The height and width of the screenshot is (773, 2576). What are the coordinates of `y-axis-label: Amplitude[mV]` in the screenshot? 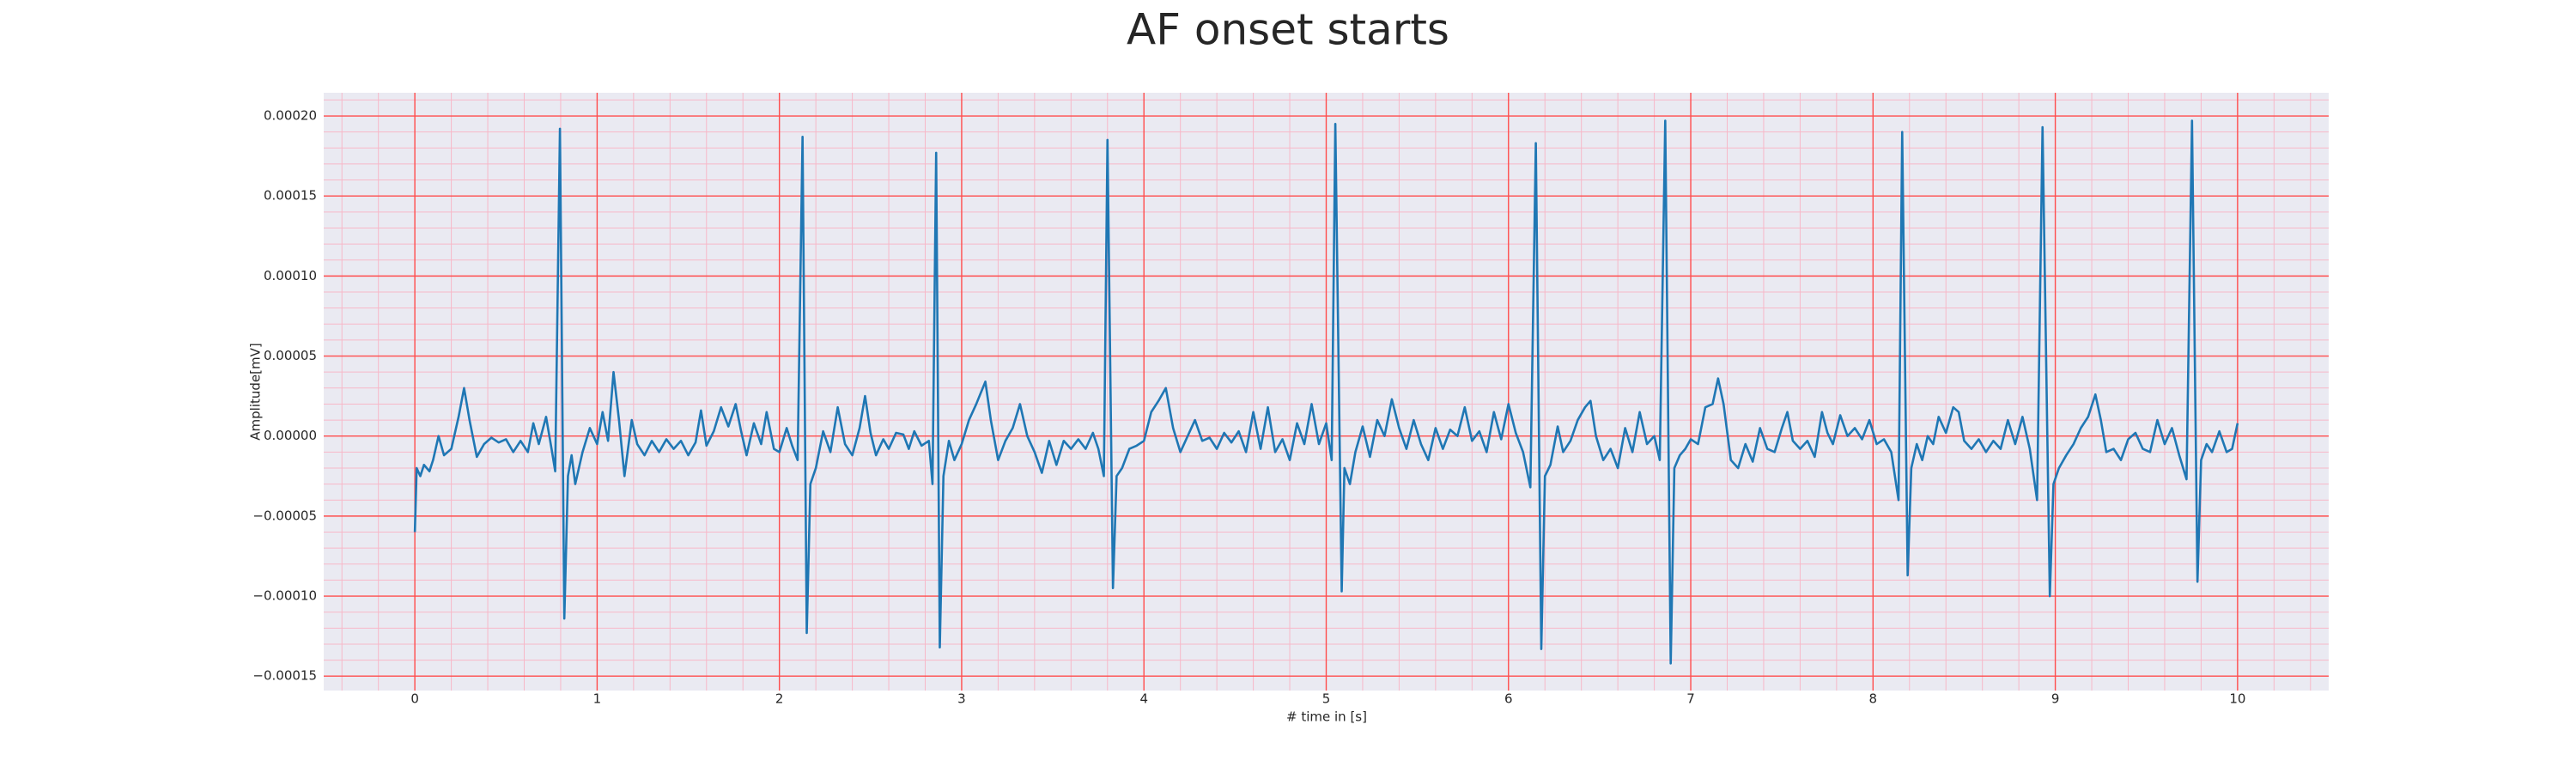 It's located at (256, 391).